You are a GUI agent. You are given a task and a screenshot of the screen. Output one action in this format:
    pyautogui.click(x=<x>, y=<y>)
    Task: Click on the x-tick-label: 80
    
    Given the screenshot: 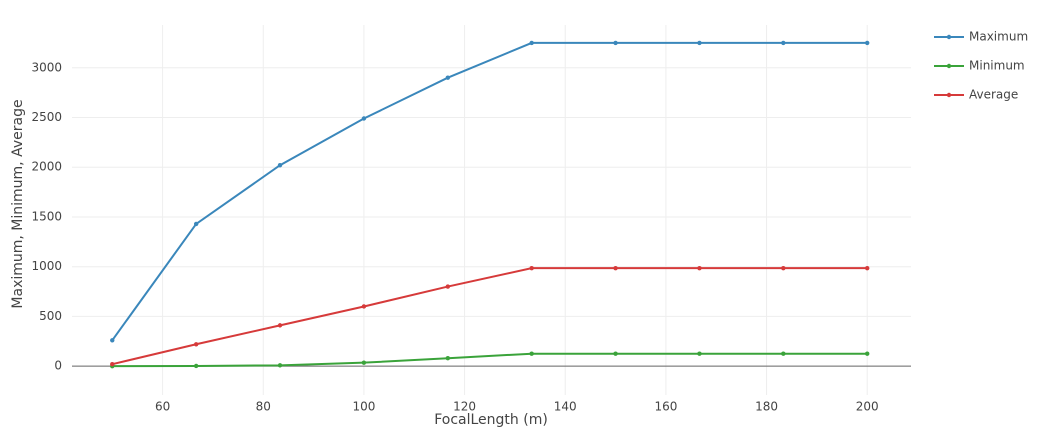 What is the action you would take?
    pyautogui.click(x=263, y=407)
    